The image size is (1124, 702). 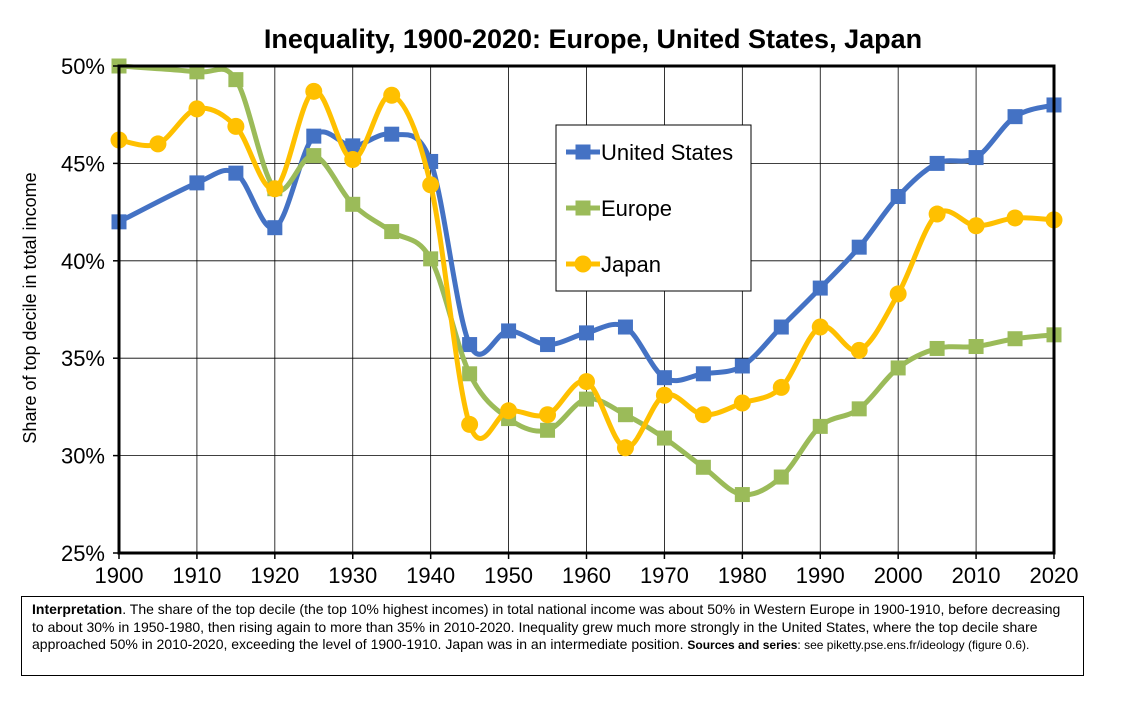 What do you see at coordinates (77, 609) in the screenshot?
I see `interpretation-label: Interpretation` at bounding box center [77, 609].